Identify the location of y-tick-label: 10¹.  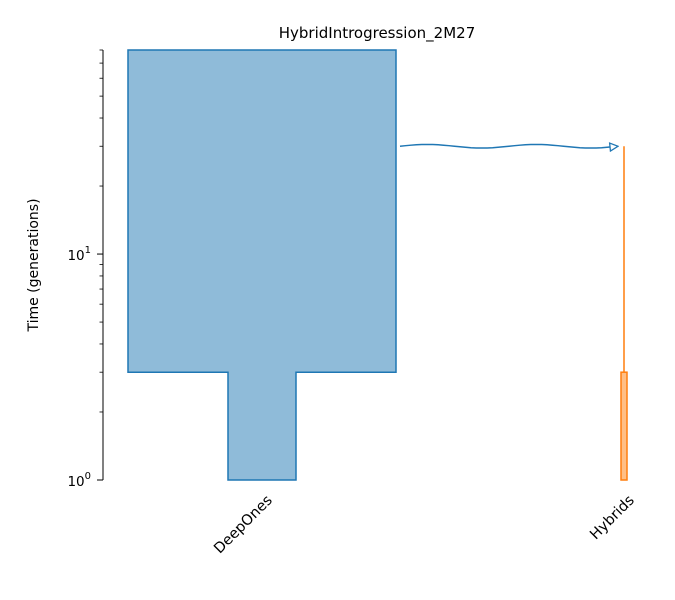
(79, 254).